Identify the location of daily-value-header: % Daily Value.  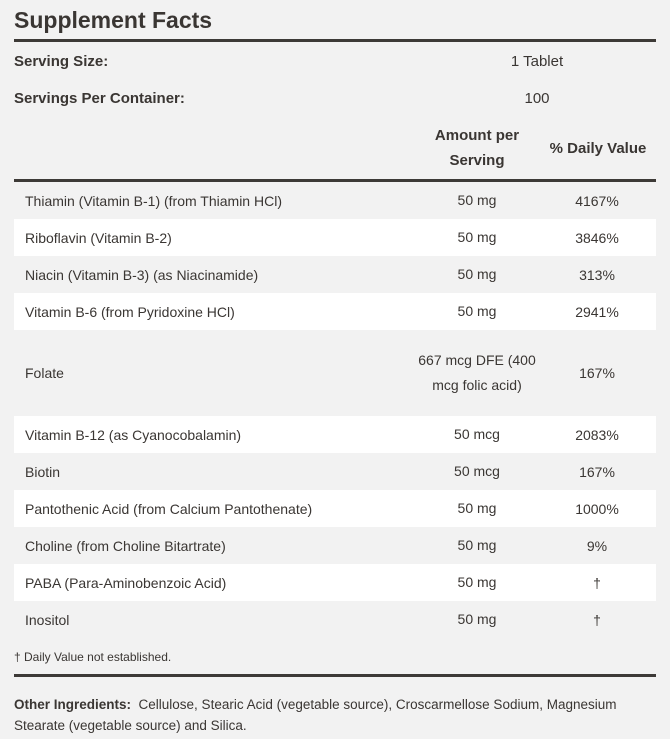
(598, 148).